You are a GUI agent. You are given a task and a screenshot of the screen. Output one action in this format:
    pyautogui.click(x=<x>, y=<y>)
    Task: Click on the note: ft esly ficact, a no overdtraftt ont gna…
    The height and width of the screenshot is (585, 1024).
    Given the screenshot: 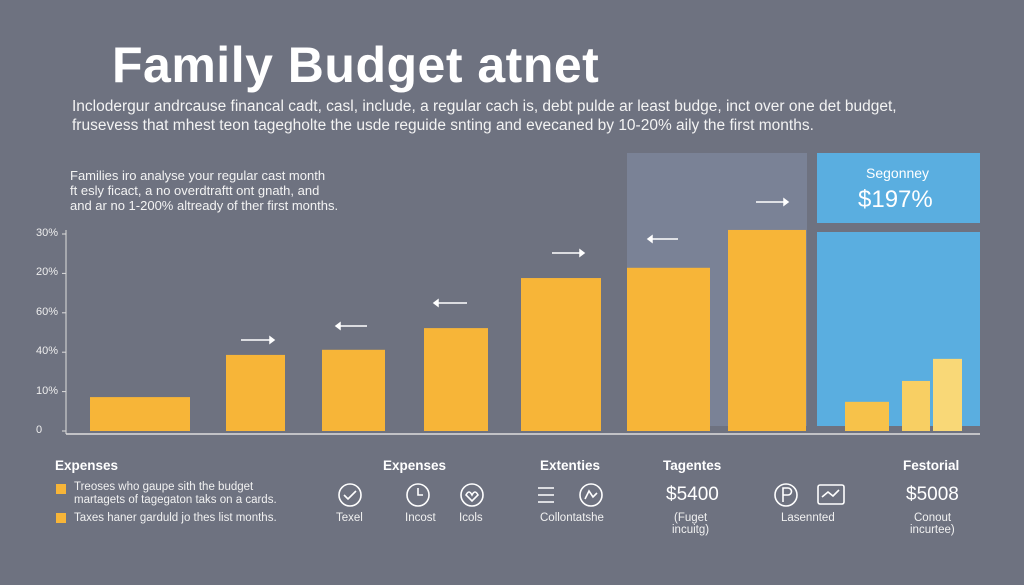 What is the action you would take?
    pyautogui.click(x=195, y=190)
    